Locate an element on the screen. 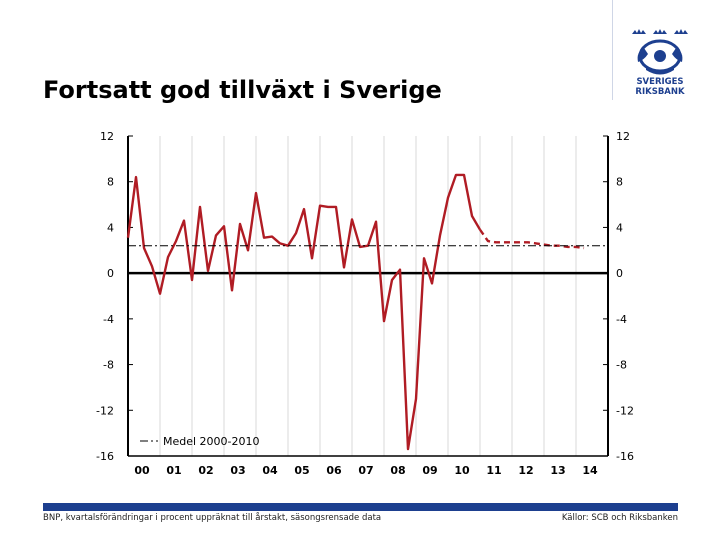 The image size is (720, 540). x-tick-label: 03 is located at coordinates (237, 470).